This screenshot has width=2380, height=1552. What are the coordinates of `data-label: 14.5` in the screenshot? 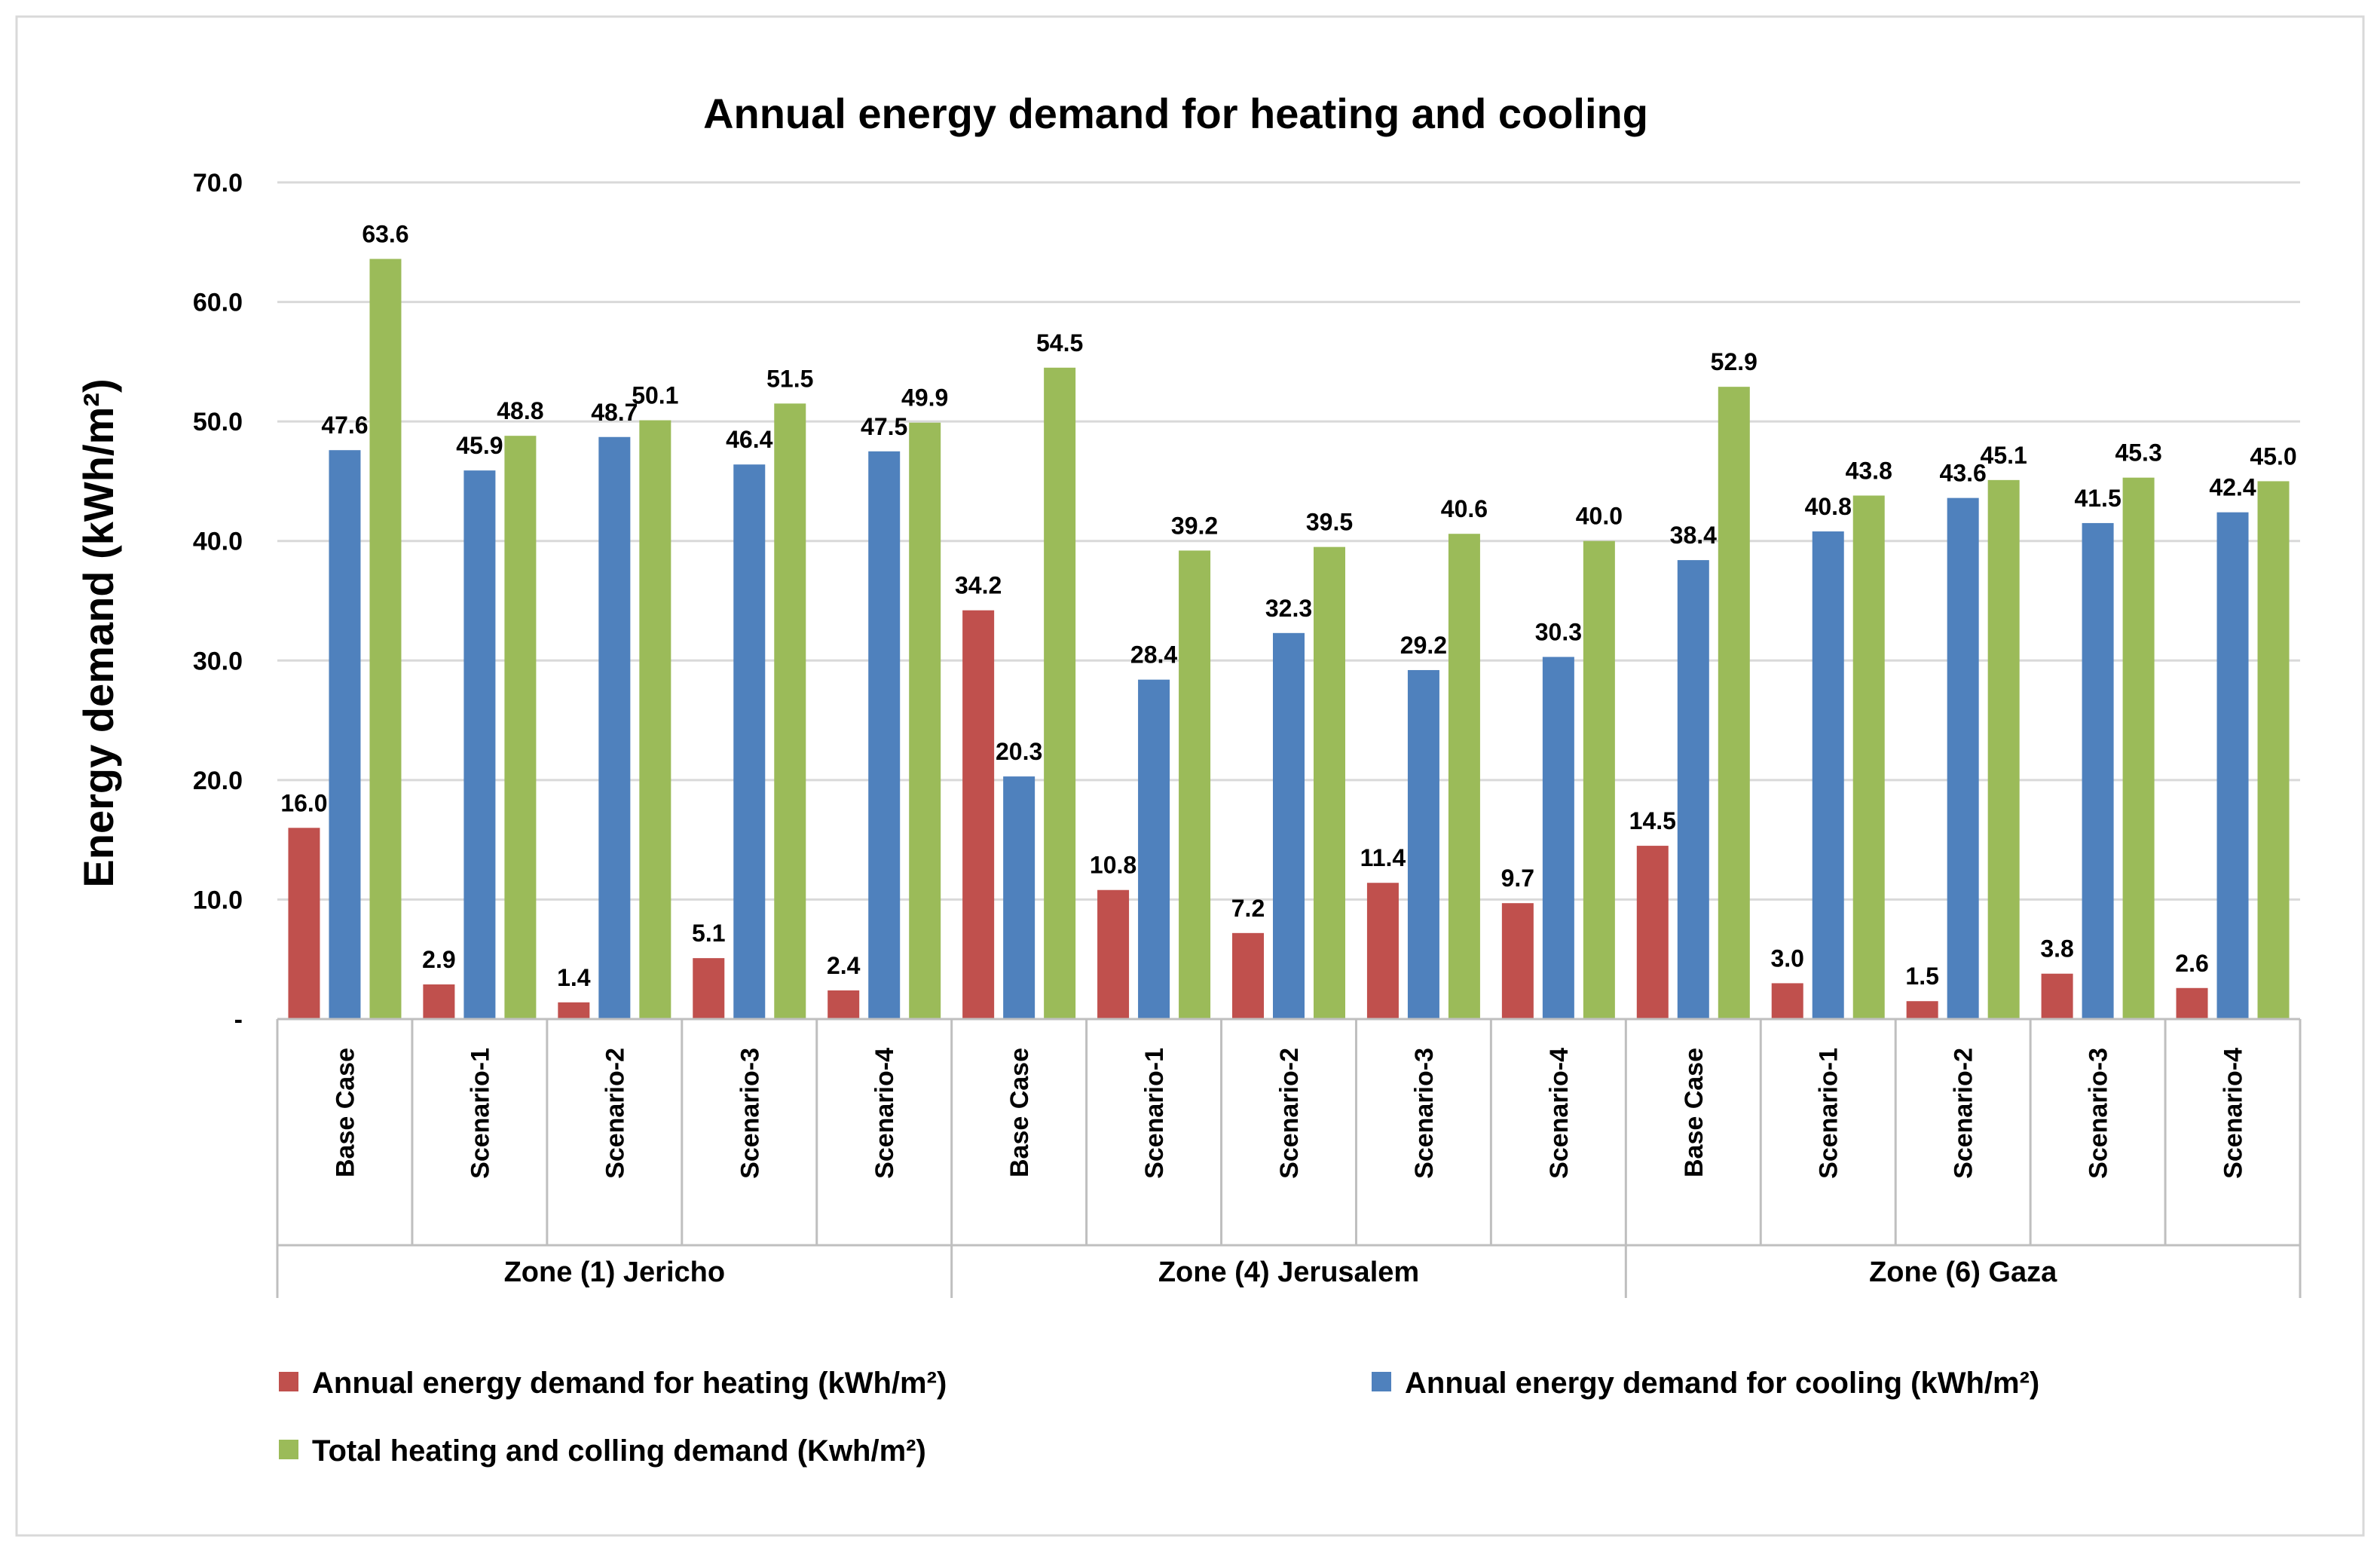 It's located at (1652, 820).